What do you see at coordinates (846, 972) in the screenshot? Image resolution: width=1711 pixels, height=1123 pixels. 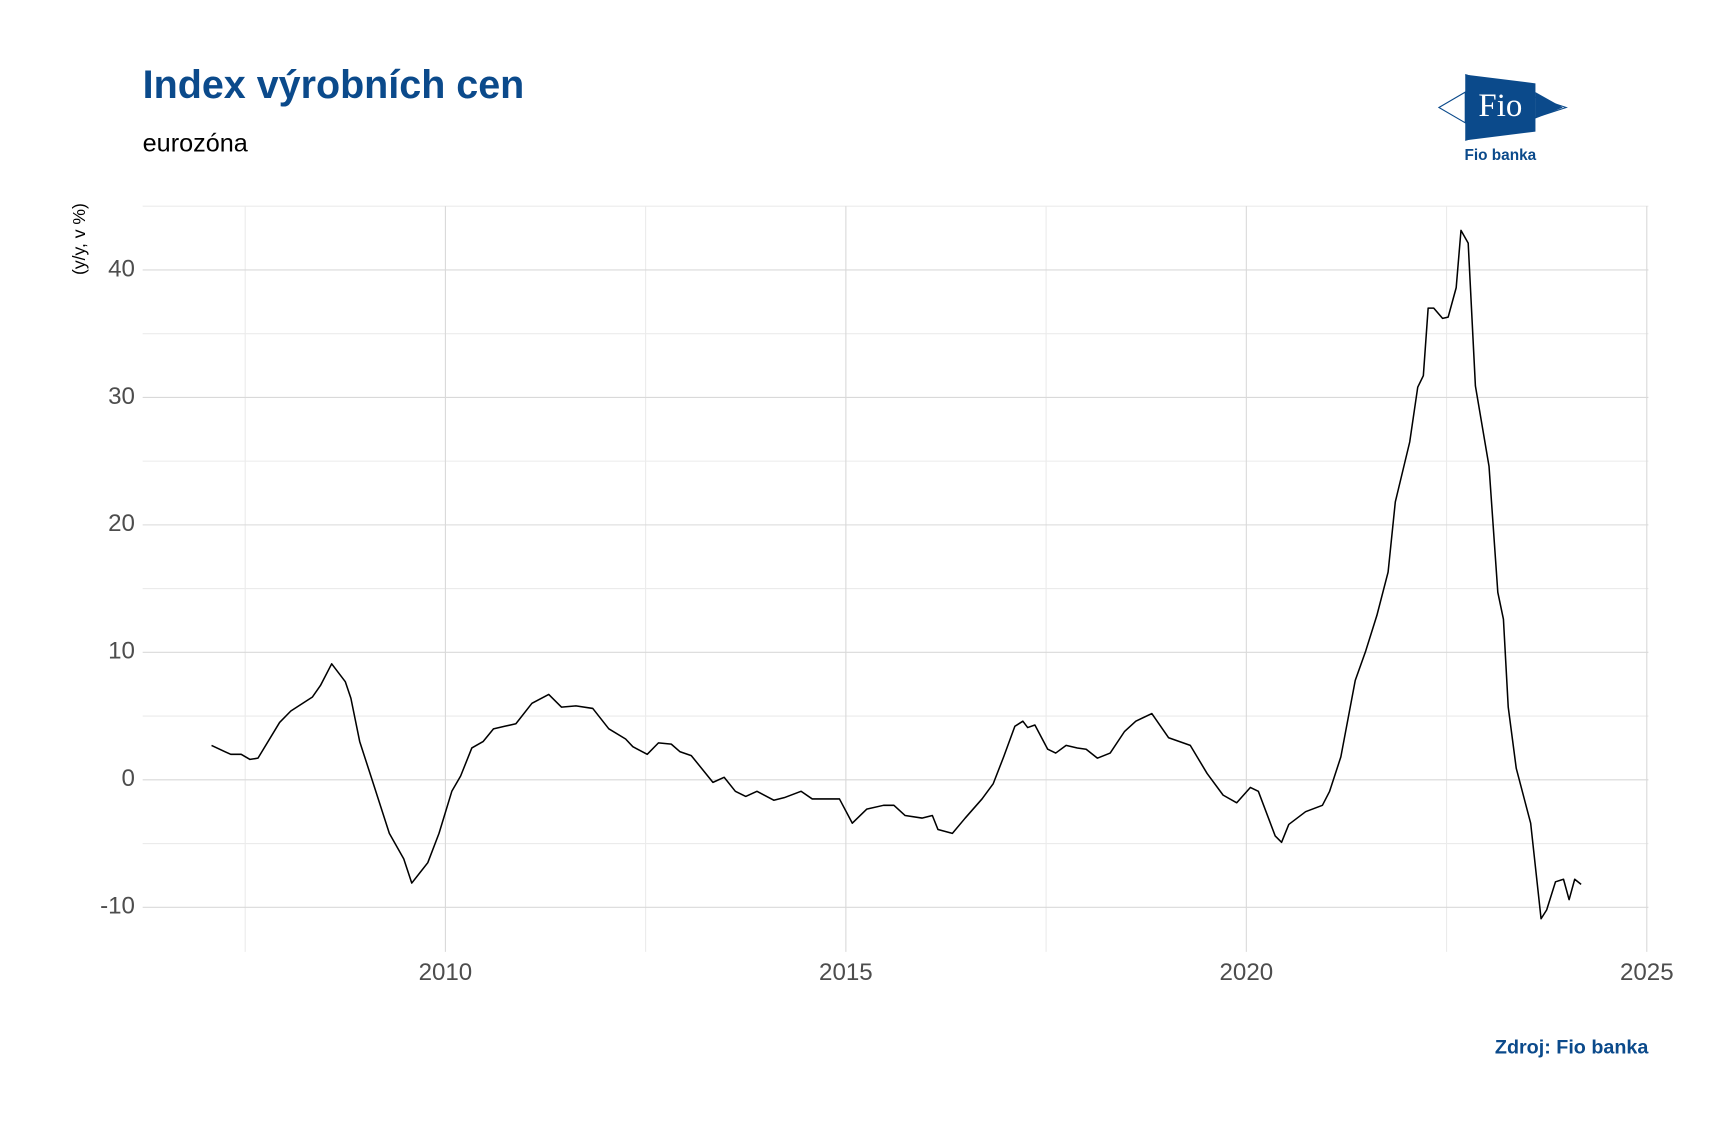 I see `x-tick-label: 2015` at bounding box center [846, 972].